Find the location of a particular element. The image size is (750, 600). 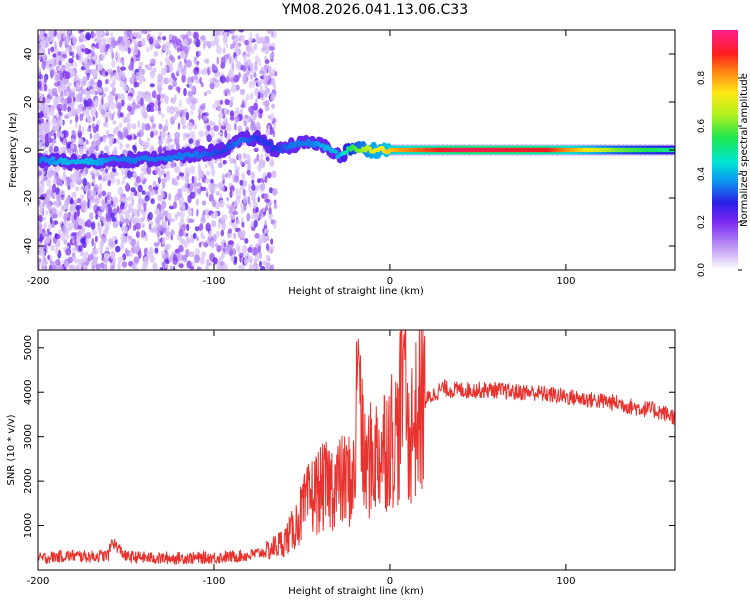

x-tick-label: 100 is located at coordinates (565, 281).